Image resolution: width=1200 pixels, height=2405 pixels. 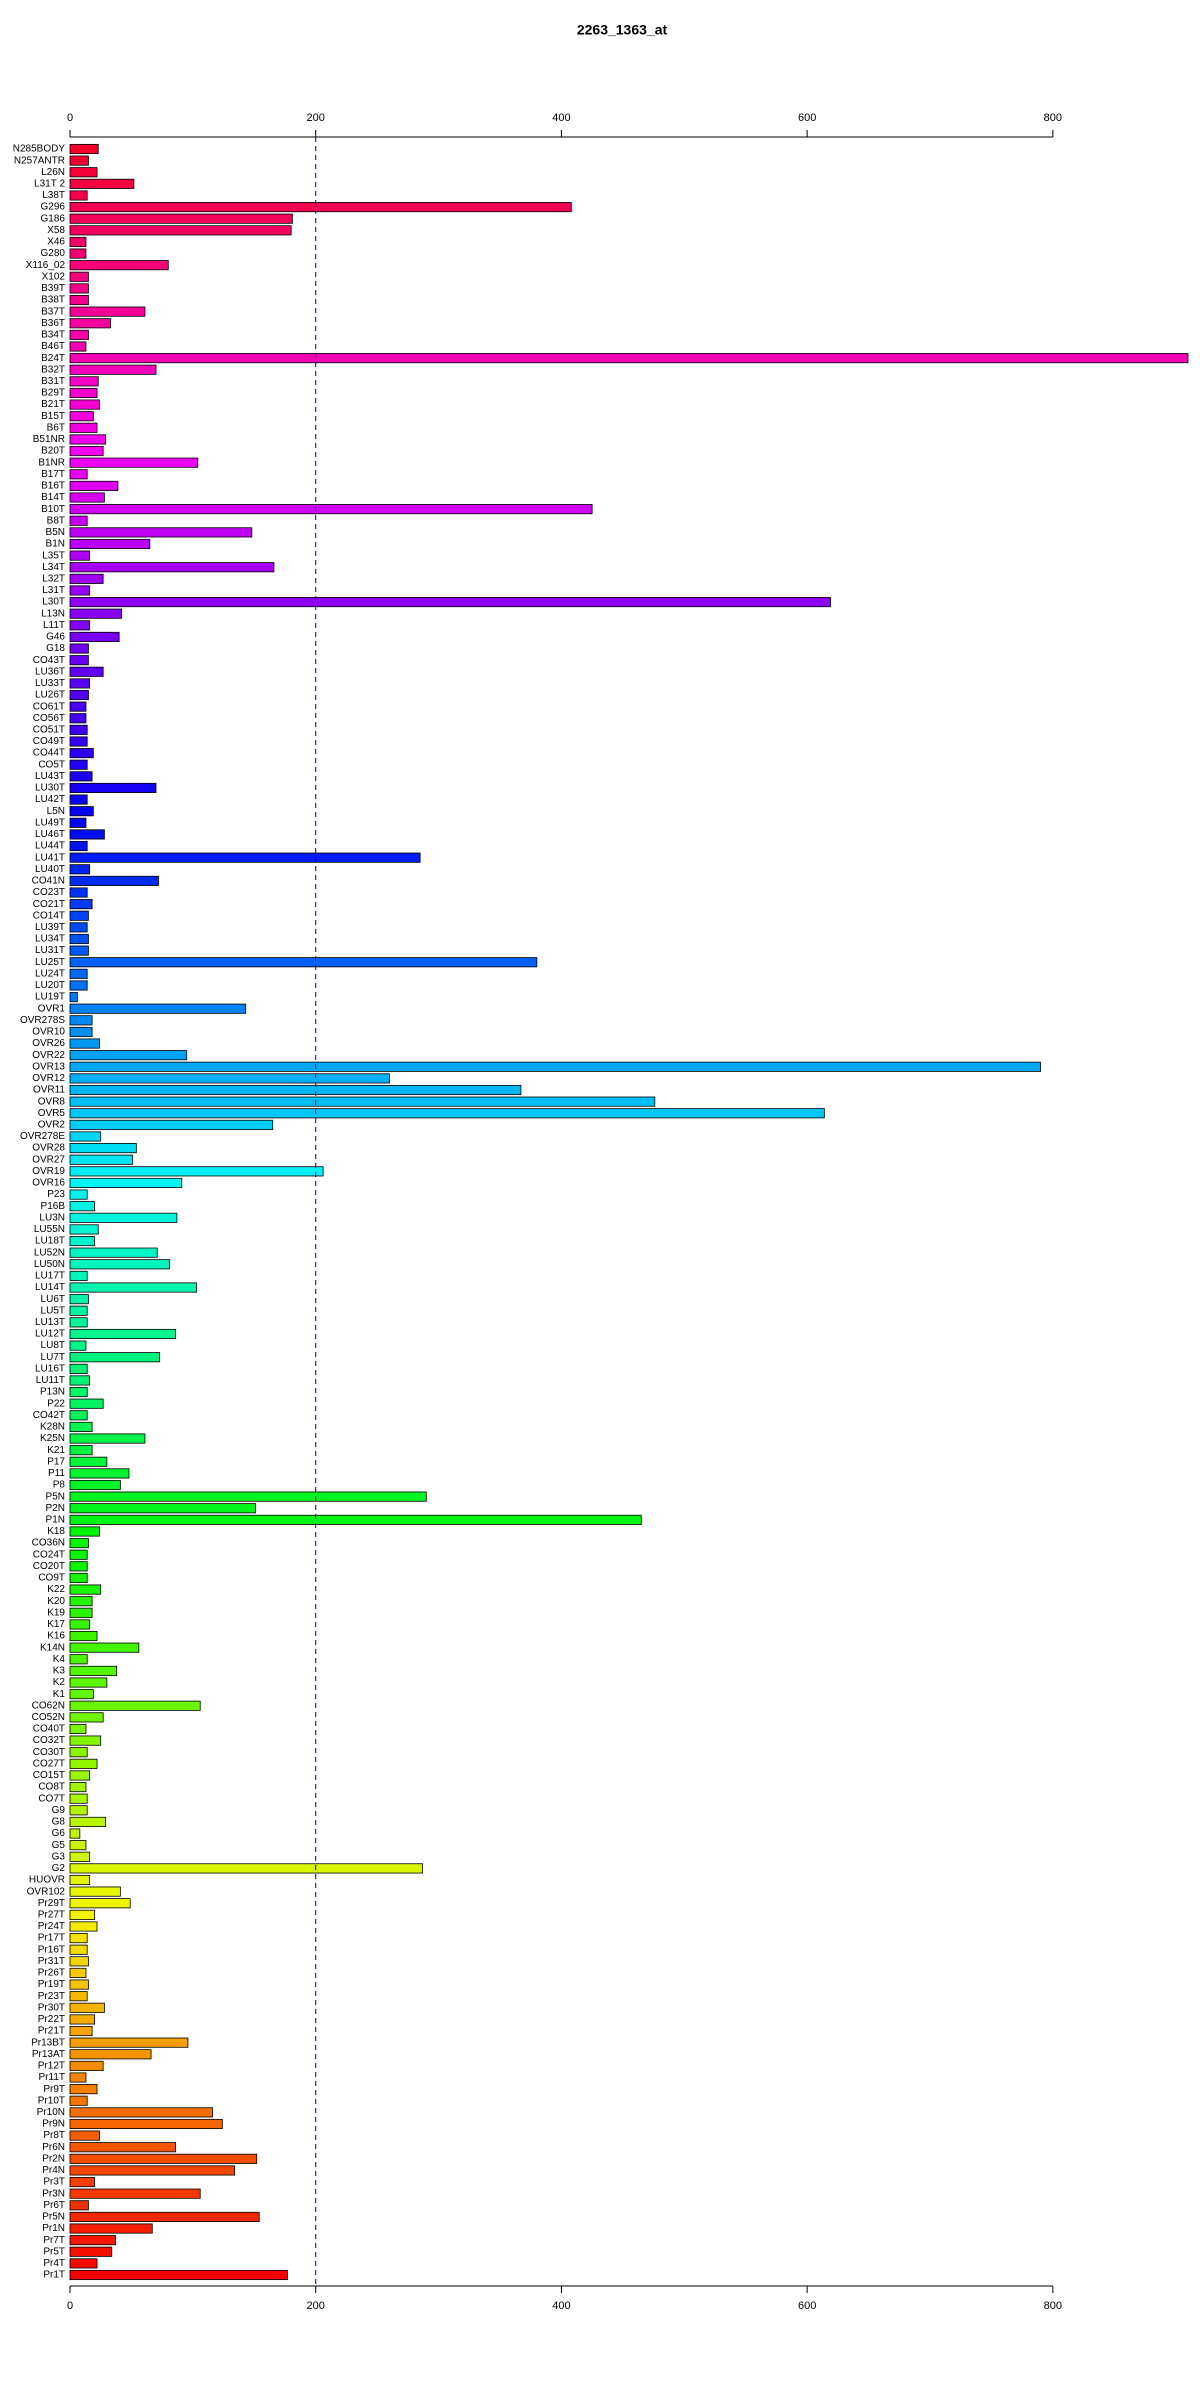 I want to click on y-tick-label: OVR19, so click(x=48, y=1171).